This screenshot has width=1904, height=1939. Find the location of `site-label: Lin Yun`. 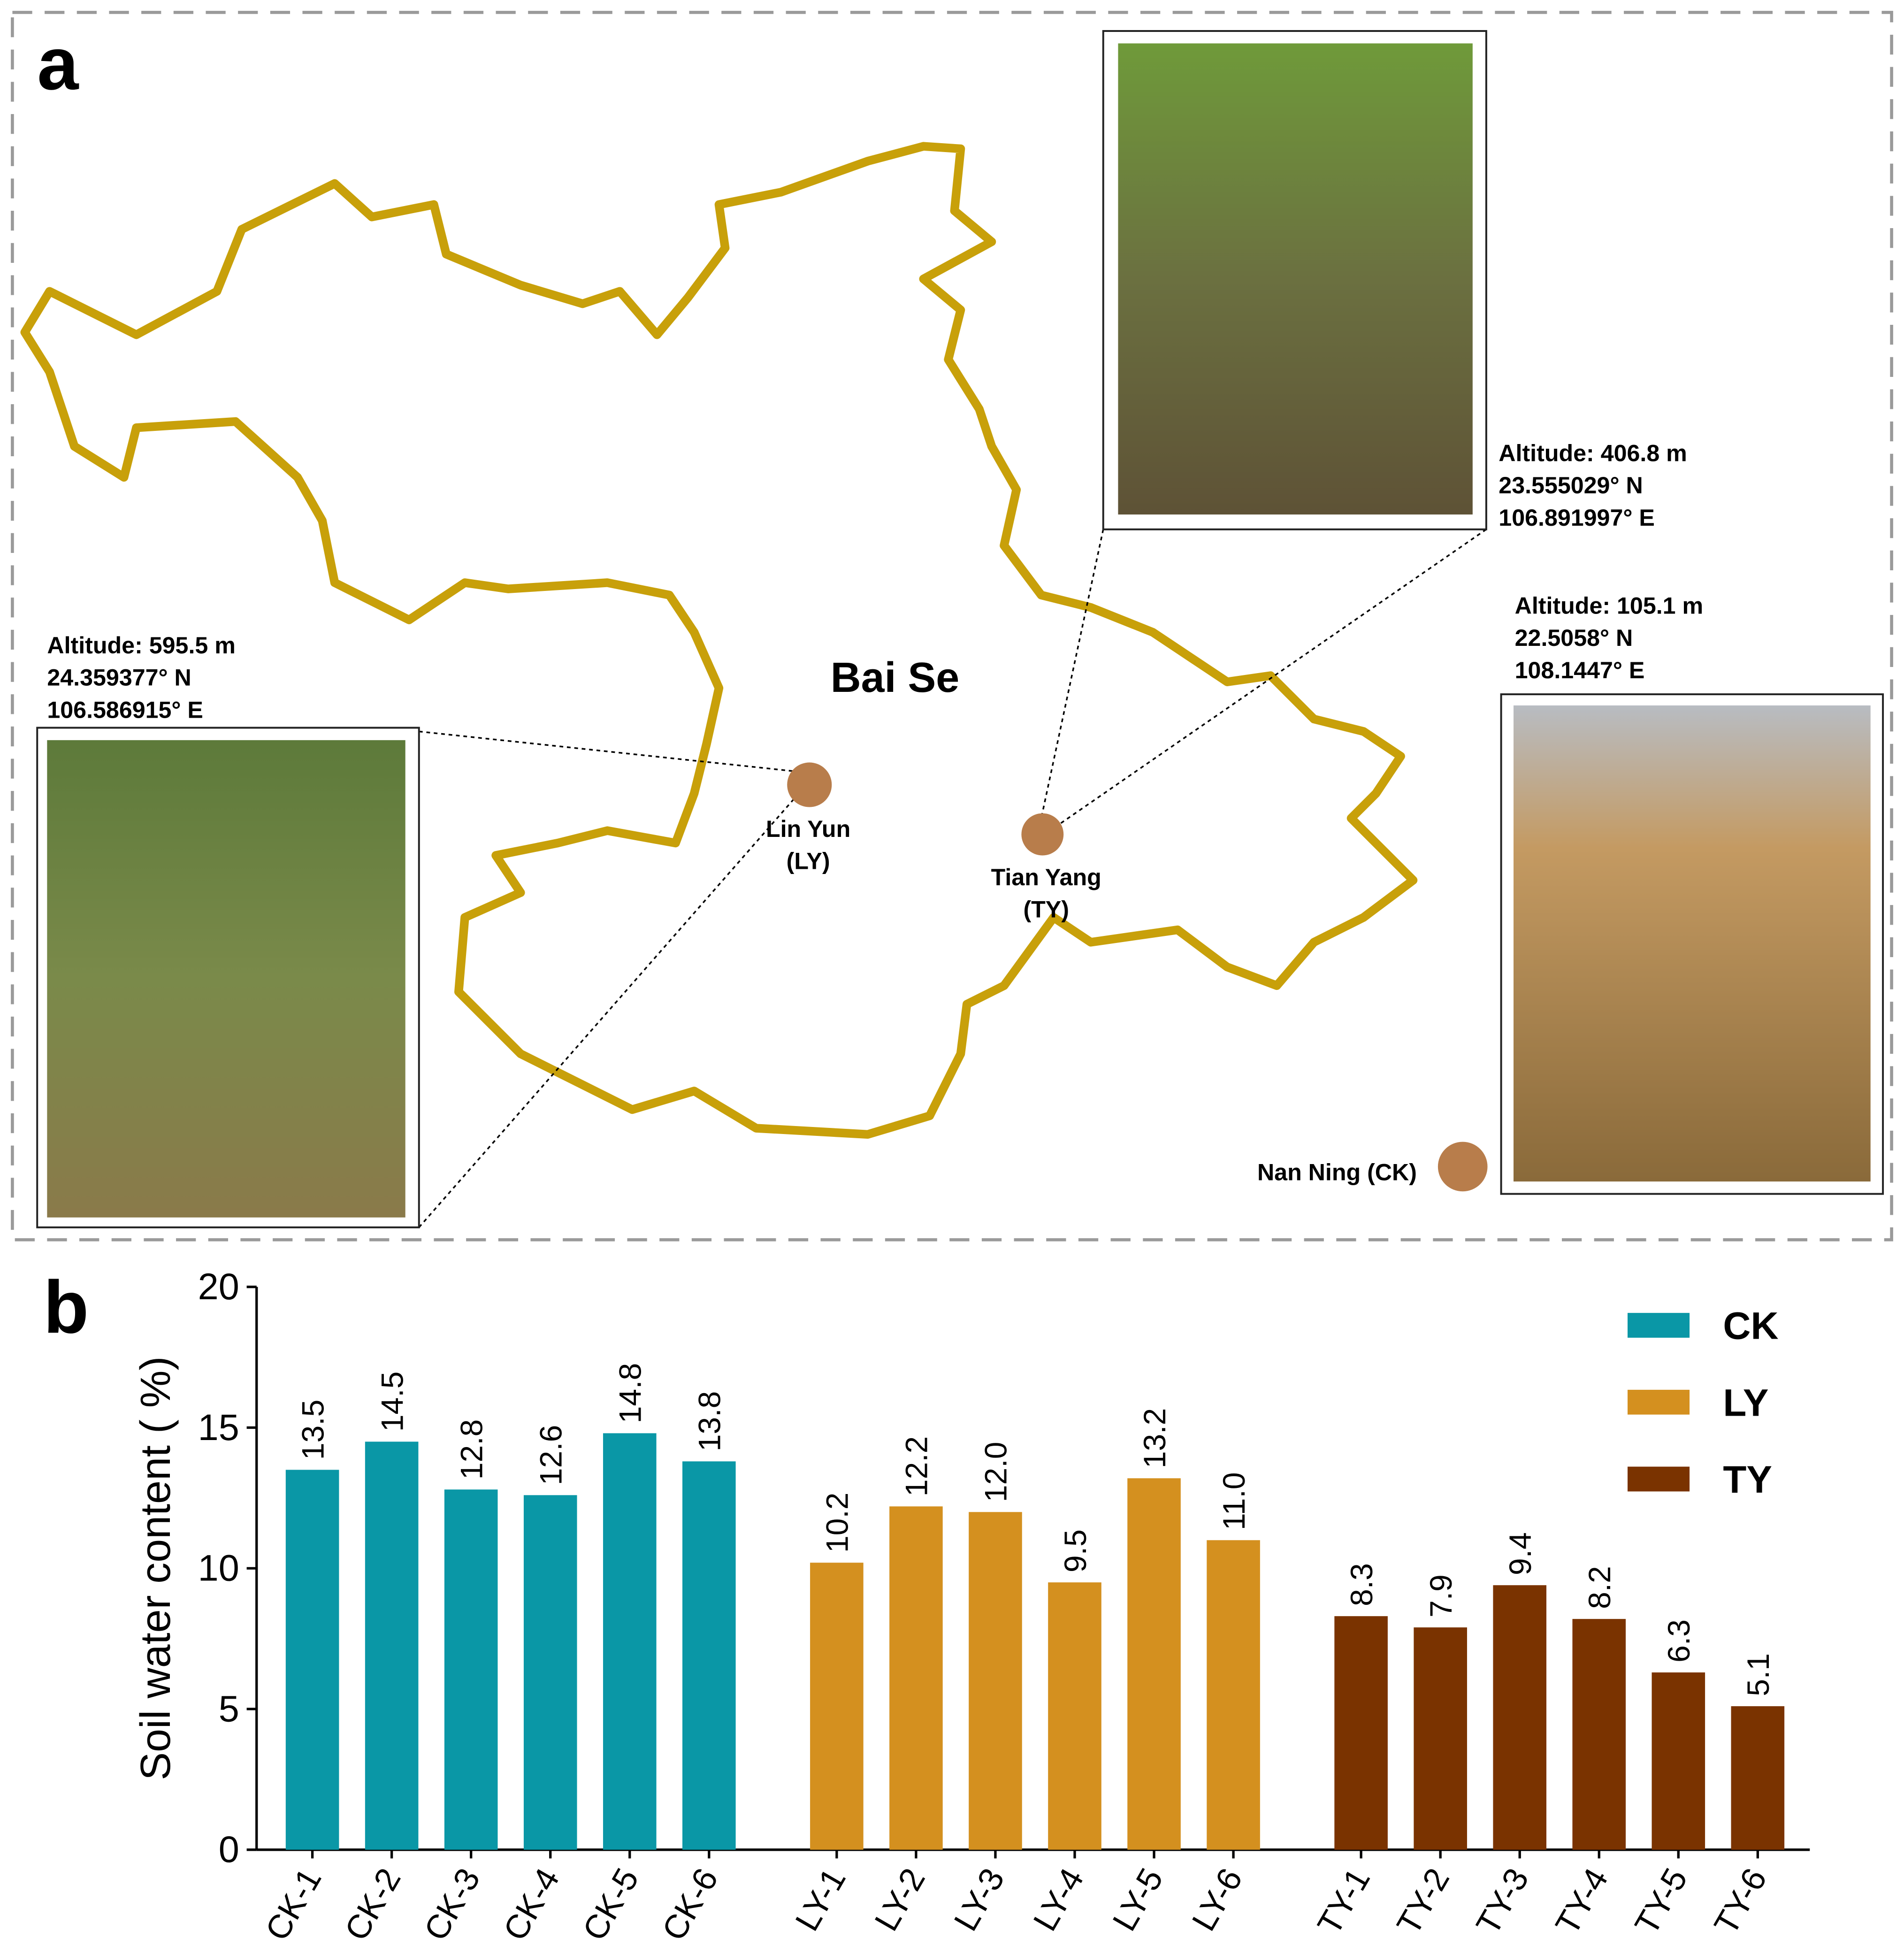

site-label: Lin Yun is located at coordinates (808, 829).